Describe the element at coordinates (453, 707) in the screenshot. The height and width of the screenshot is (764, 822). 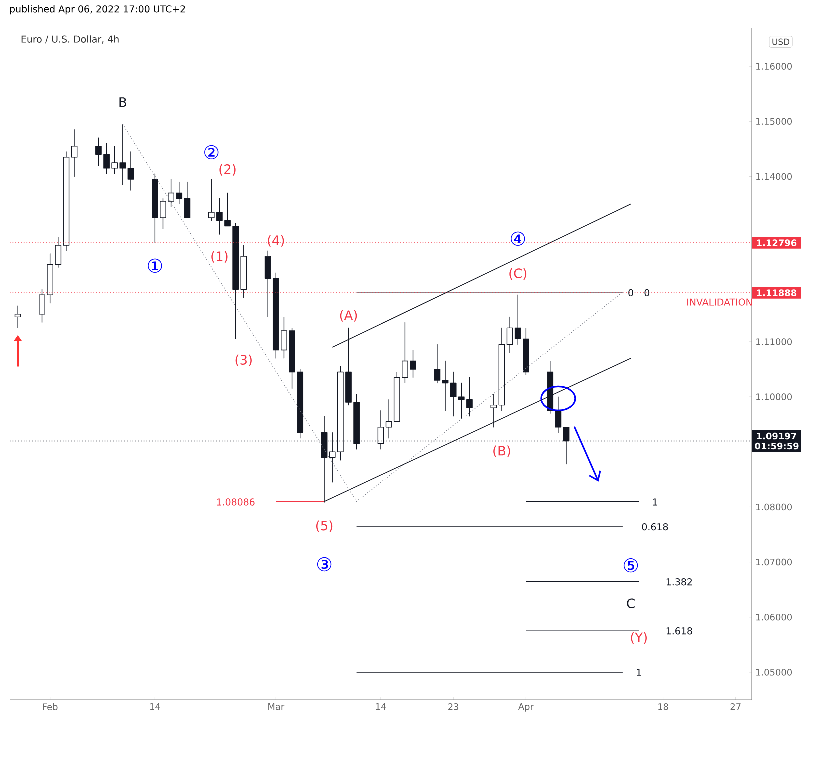
I see `x-tick-label: 23` at that location.